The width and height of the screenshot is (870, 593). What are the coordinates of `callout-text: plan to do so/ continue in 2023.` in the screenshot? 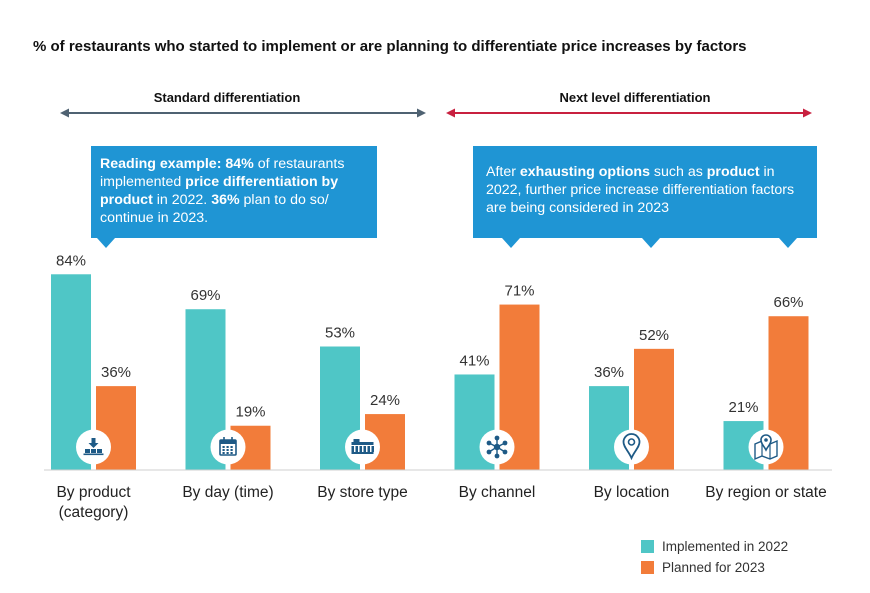 It's located at (214, 209).